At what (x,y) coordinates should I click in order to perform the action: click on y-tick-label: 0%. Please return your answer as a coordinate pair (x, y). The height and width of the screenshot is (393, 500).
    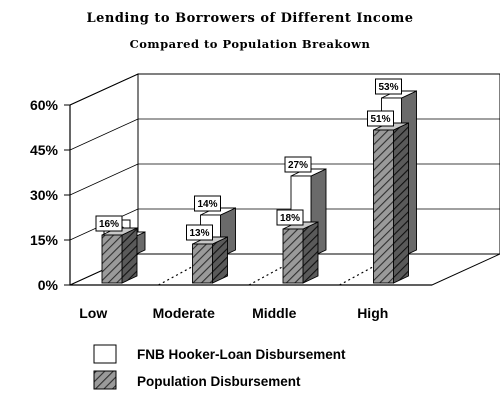
    Looking at the image, I should click on (48, 285).